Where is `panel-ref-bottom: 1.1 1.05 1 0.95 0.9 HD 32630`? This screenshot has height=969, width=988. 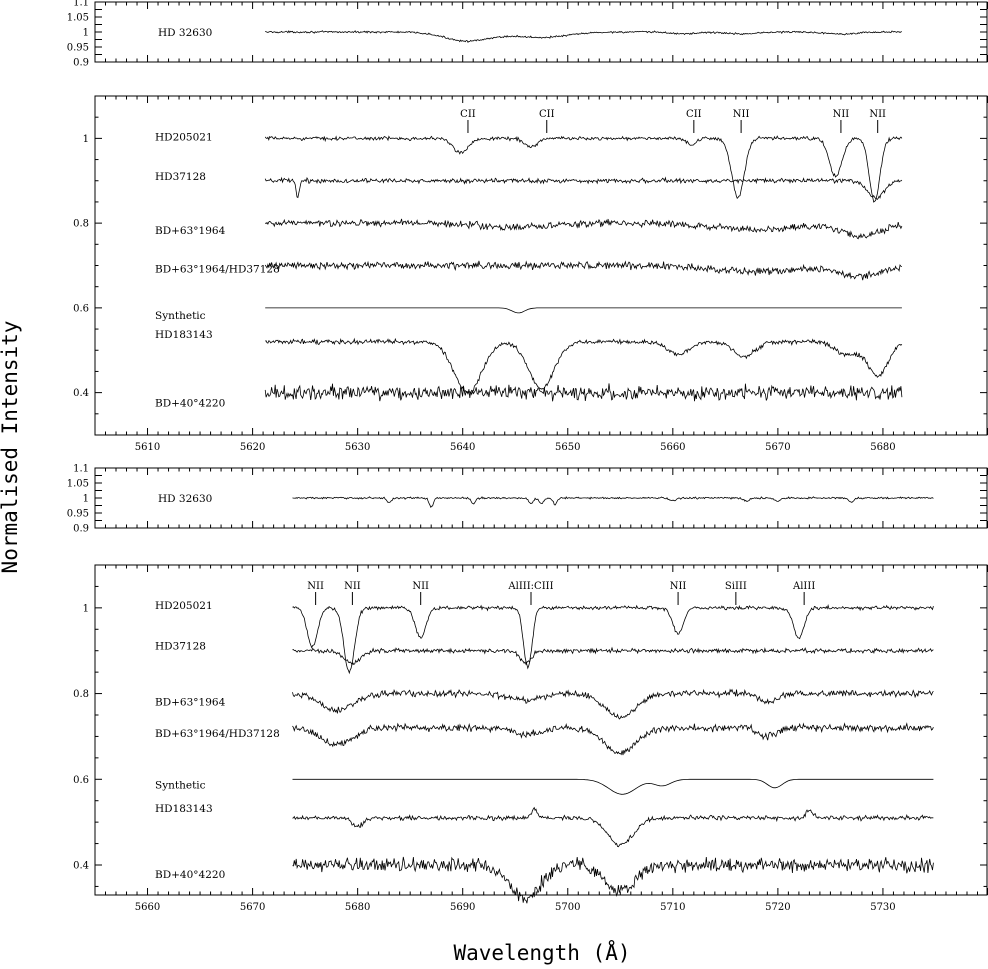 panel-ref-bottom: 1.1 1.05 1 0.95 0.9 HD 32630 is located at coordinates (527, 499).